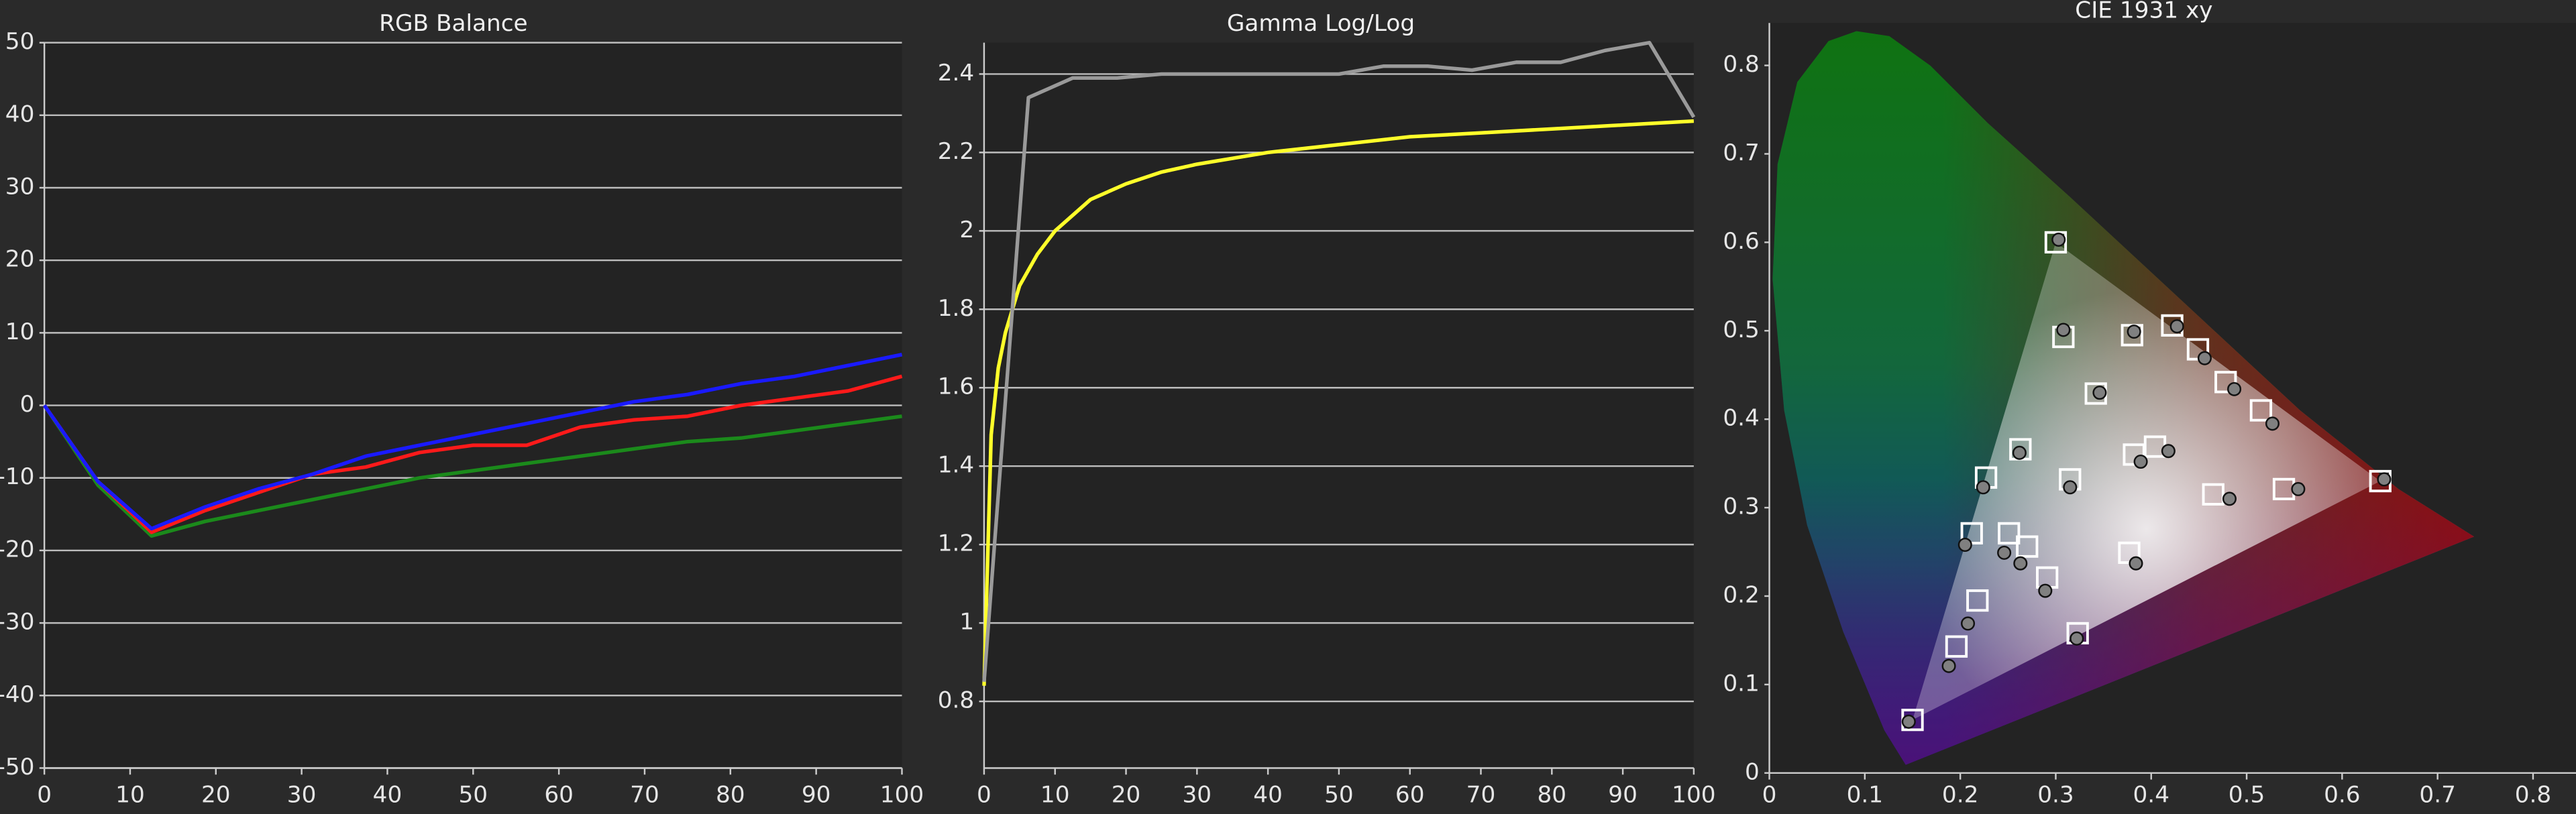 This screenshot has height=814, width=2576. I want to click on chart-title: RGB Balance, so click(453, 23).